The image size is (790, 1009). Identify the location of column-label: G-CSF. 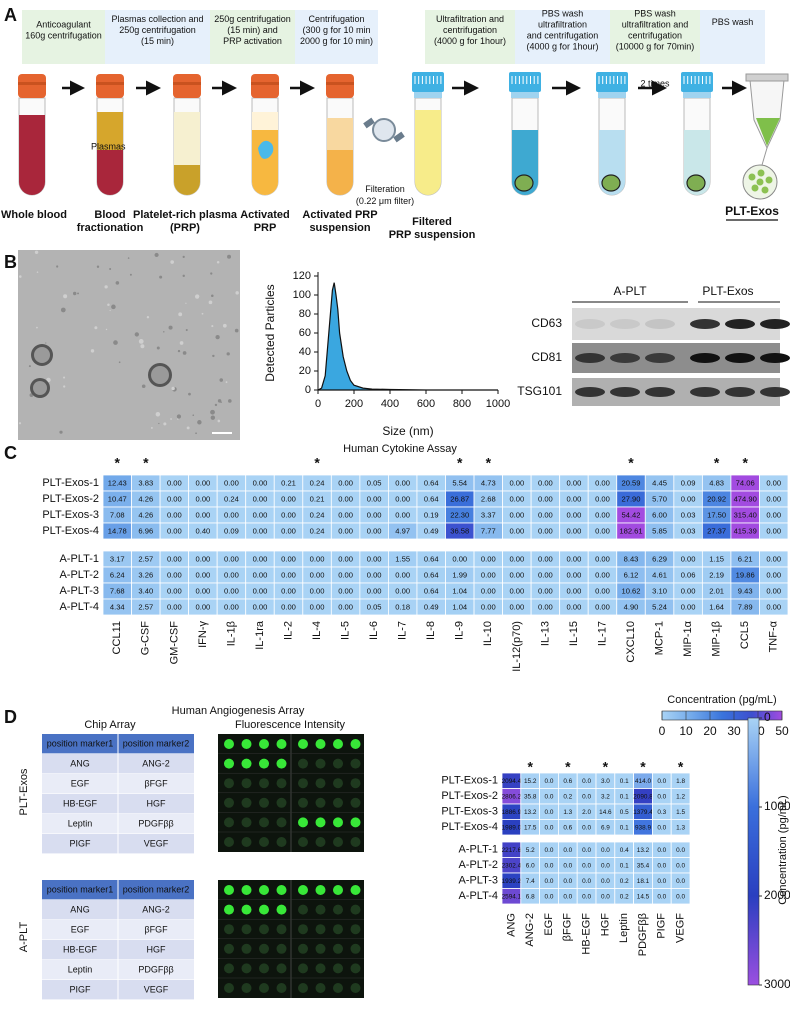
(146, 638).